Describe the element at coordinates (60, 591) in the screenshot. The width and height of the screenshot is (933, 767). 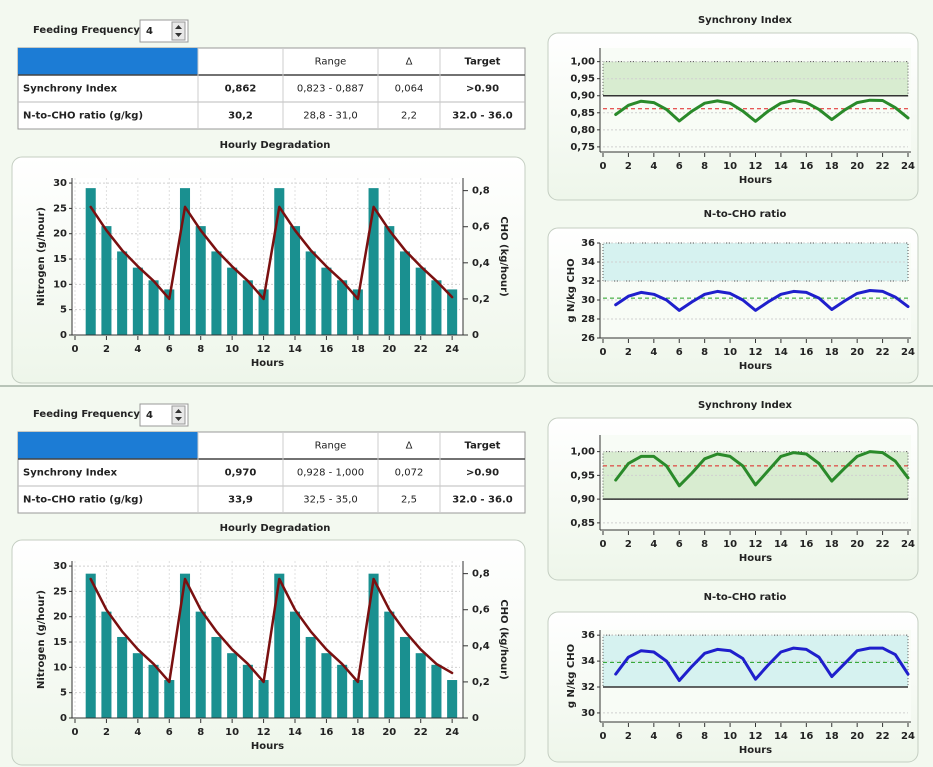
I see `y-tick-label: 25` at that location.